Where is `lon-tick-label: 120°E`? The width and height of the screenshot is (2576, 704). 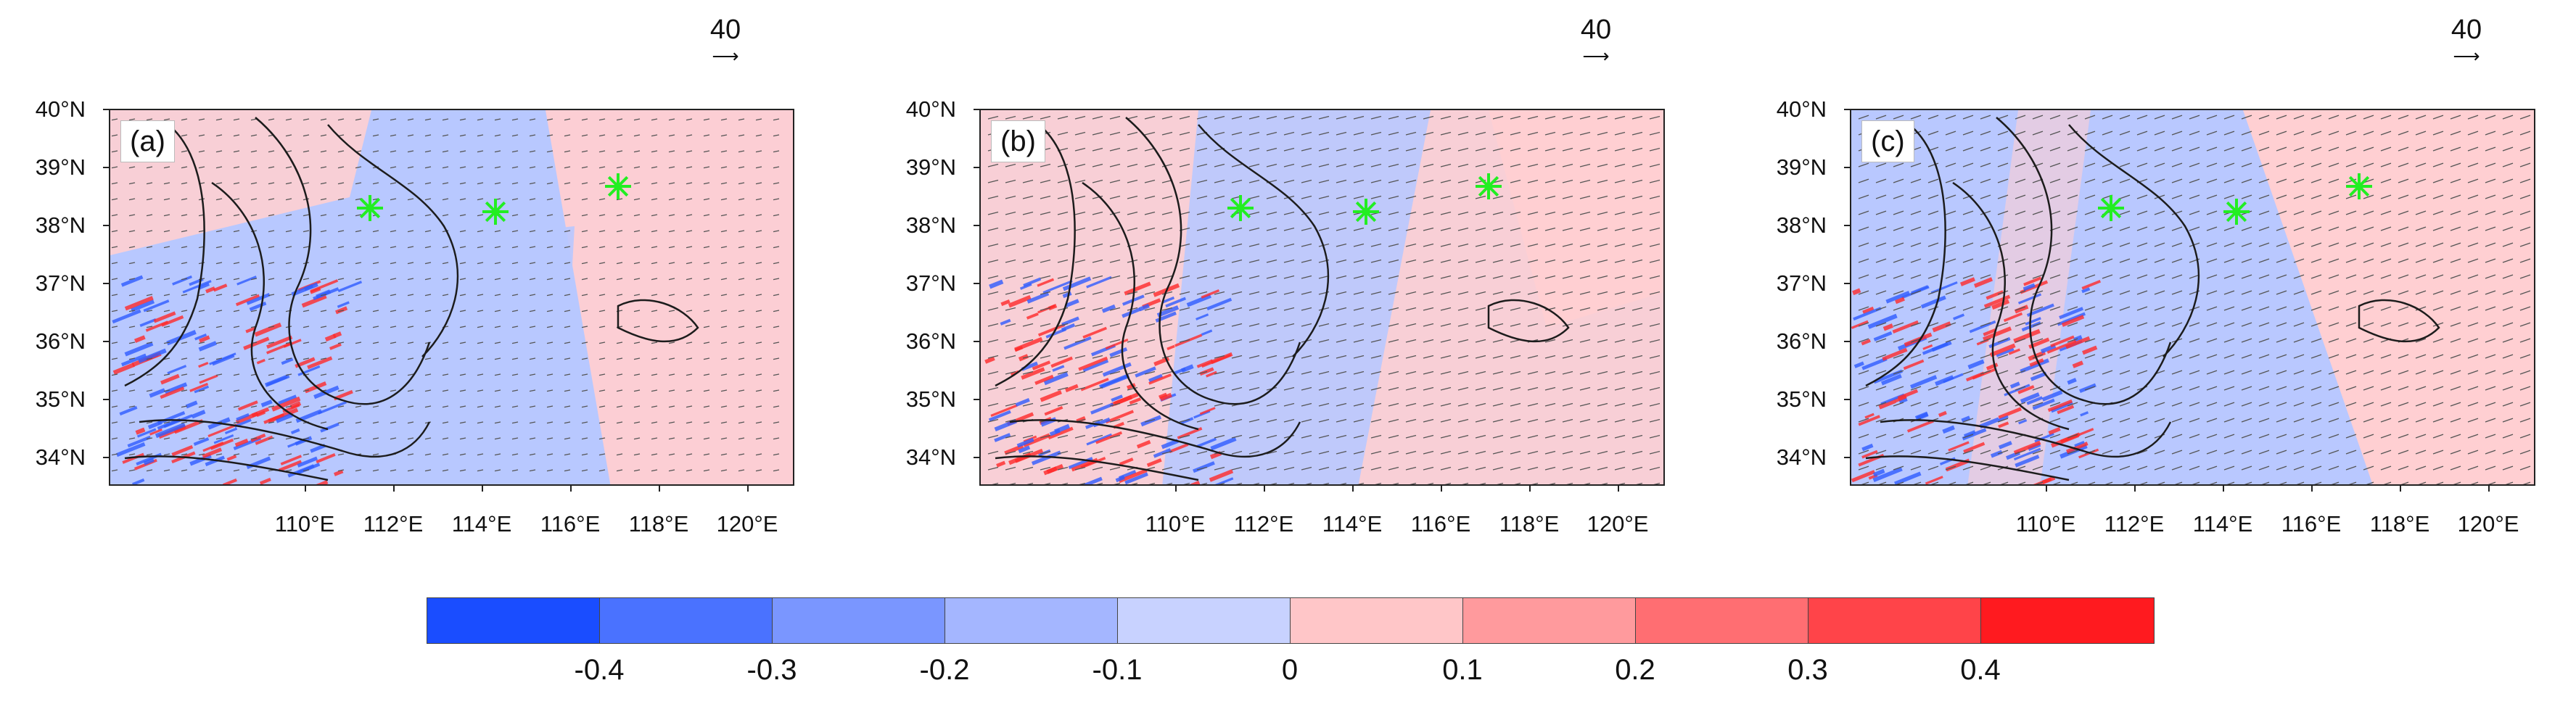
lon-tick-label: 120°E is located at coordinates (2488, 524).